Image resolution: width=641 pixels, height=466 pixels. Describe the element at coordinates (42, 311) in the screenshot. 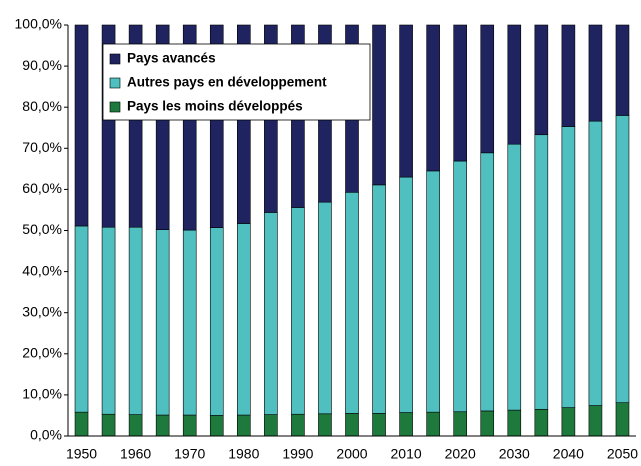

I see `y-tick-label: 30,0%` at that location.